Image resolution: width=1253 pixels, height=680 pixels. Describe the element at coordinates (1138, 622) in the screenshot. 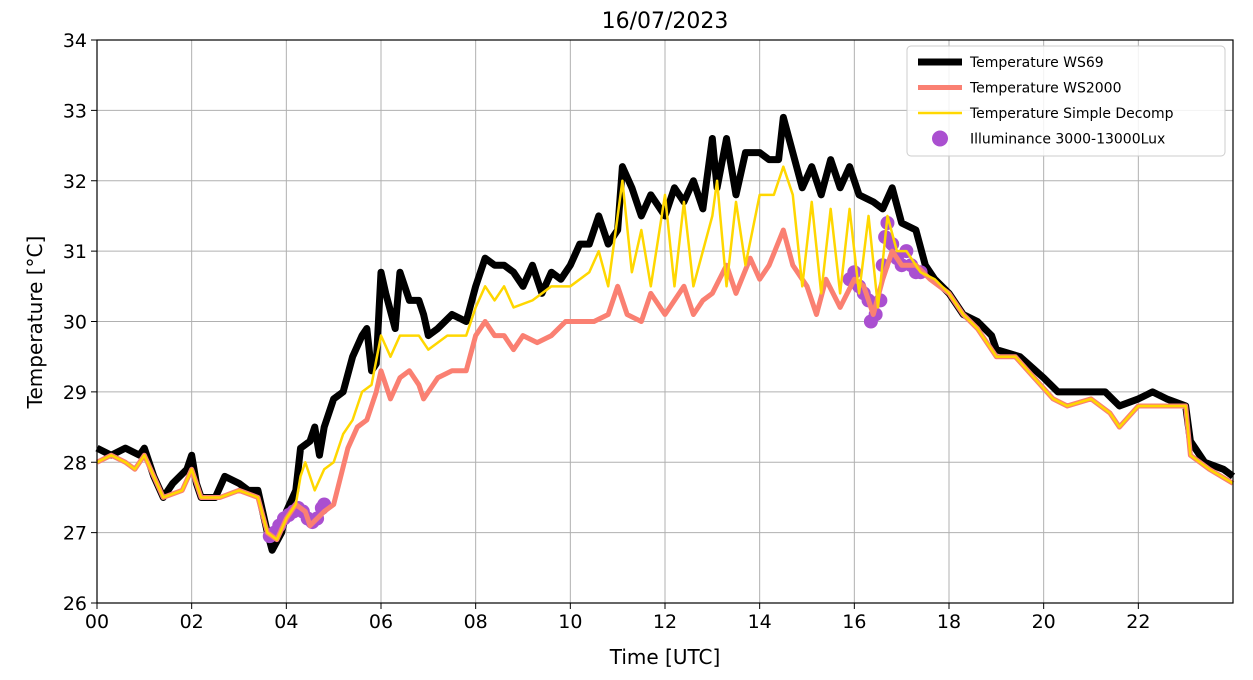

I see `x-tick-label: 22` at that location.